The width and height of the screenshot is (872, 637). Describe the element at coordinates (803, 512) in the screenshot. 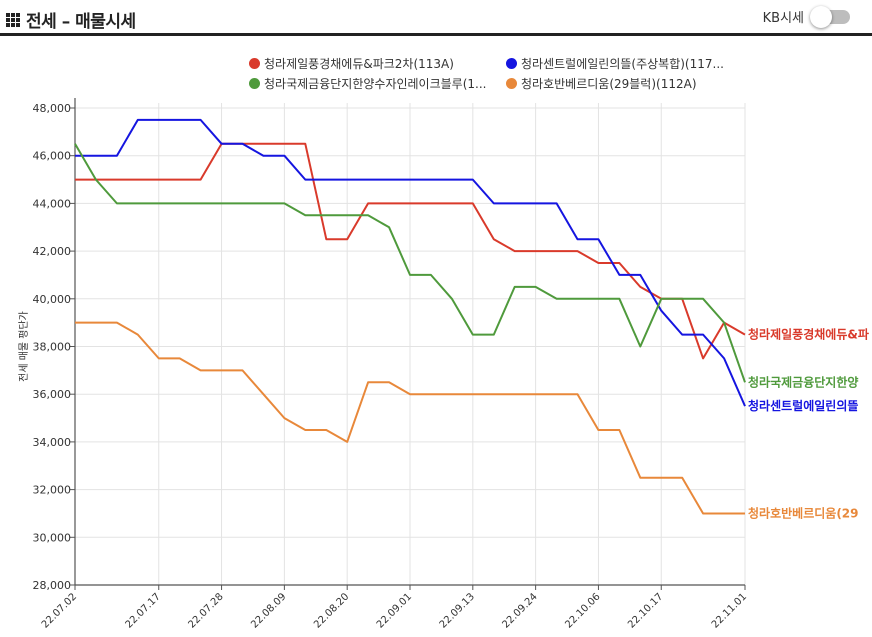

I see `series-end-label-4: 청라호반베르디움(29` at that location.